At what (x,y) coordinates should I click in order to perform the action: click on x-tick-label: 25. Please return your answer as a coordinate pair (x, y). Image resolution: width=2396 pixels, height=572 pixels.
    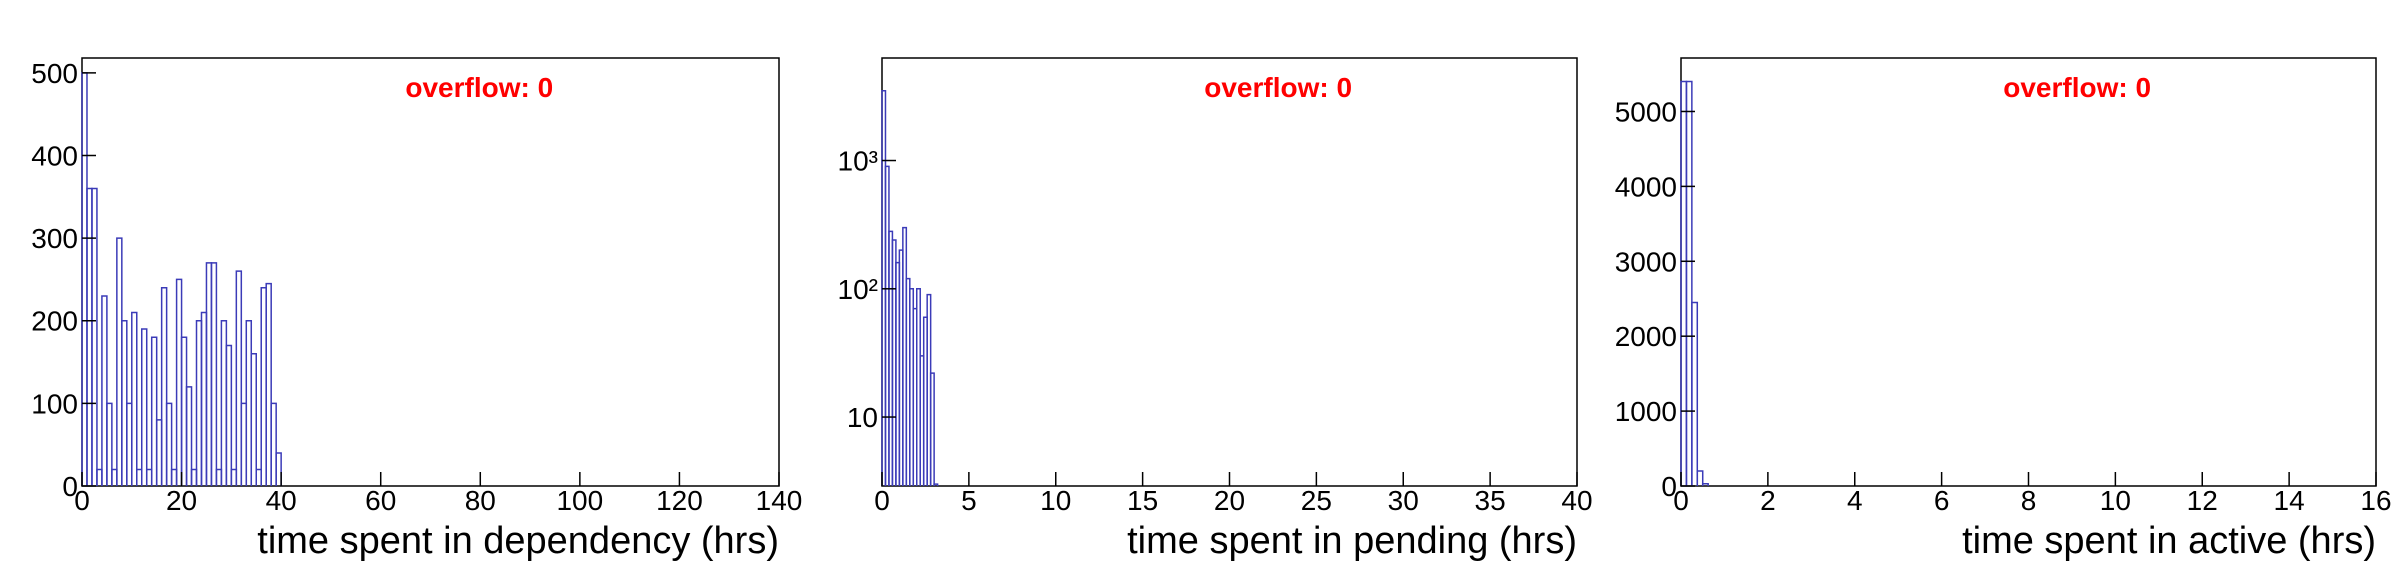
    Looking at the image, I should click on (1316, 500).